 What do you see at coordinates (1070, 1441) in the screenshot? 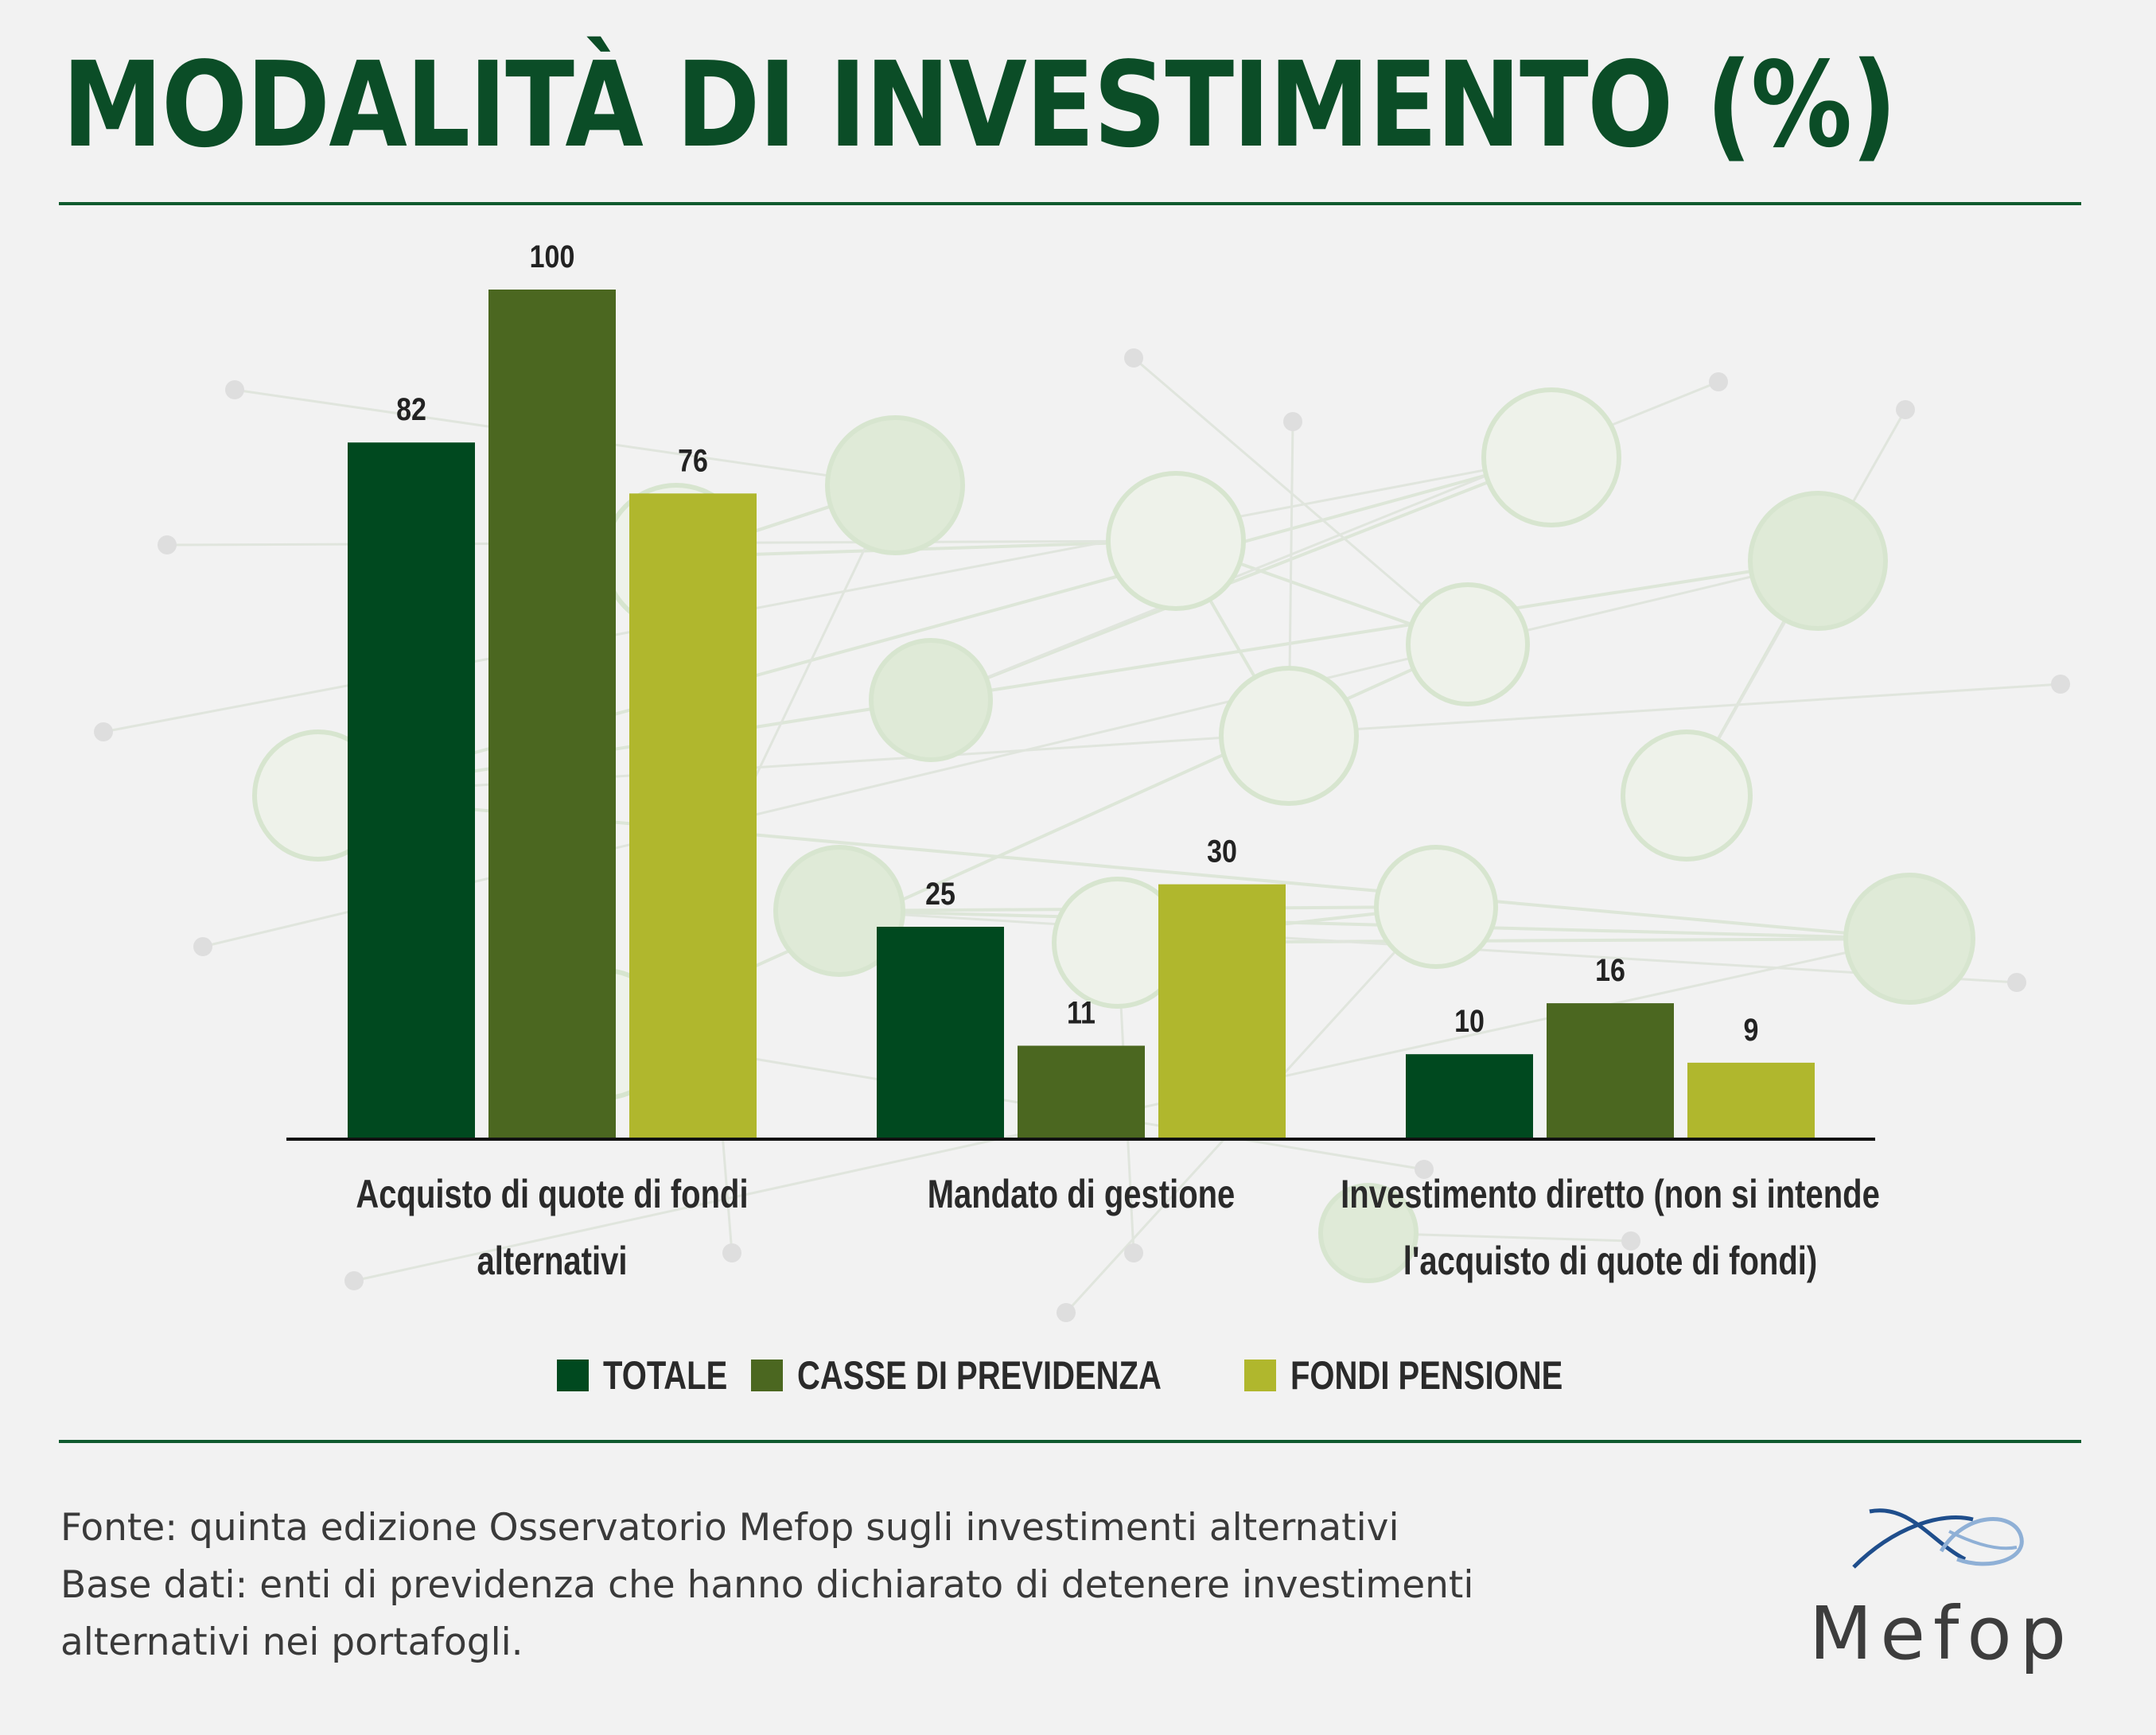
I see `bottom-divider` at bounding box center [1070, 1441].